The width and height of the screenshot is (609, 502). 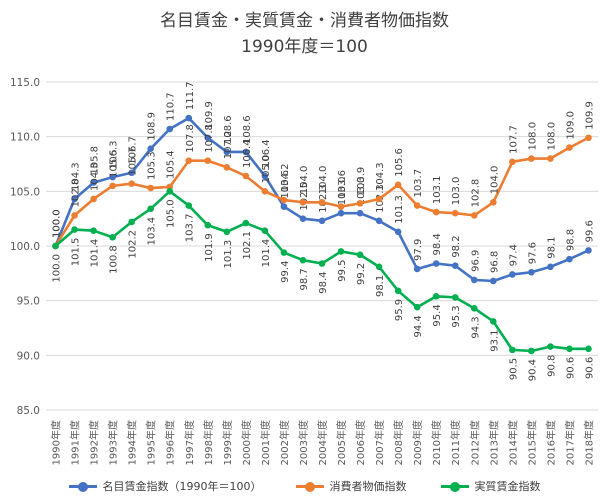 I want to click on x-tick-label: 2005年度, so click(x=341, y=442).